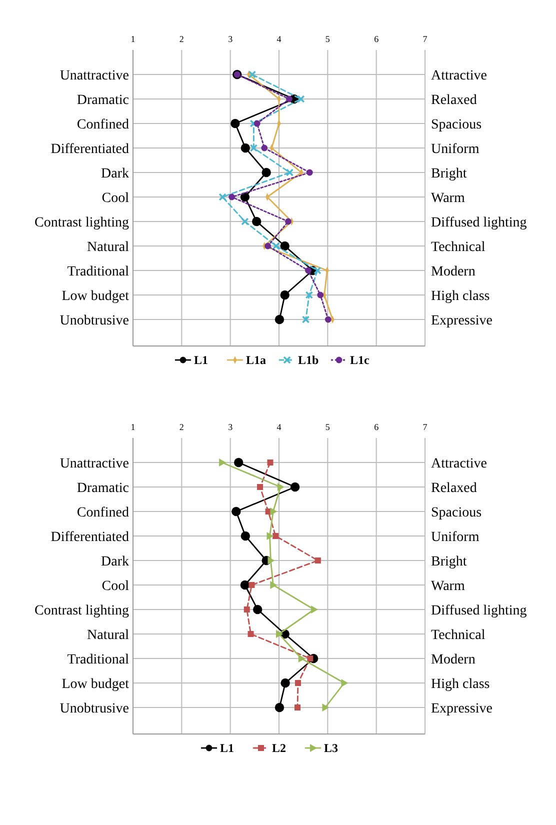 The image size is (556, 825). I want to click on y2-tick-label: Diffused lighting, so click(479, 611).